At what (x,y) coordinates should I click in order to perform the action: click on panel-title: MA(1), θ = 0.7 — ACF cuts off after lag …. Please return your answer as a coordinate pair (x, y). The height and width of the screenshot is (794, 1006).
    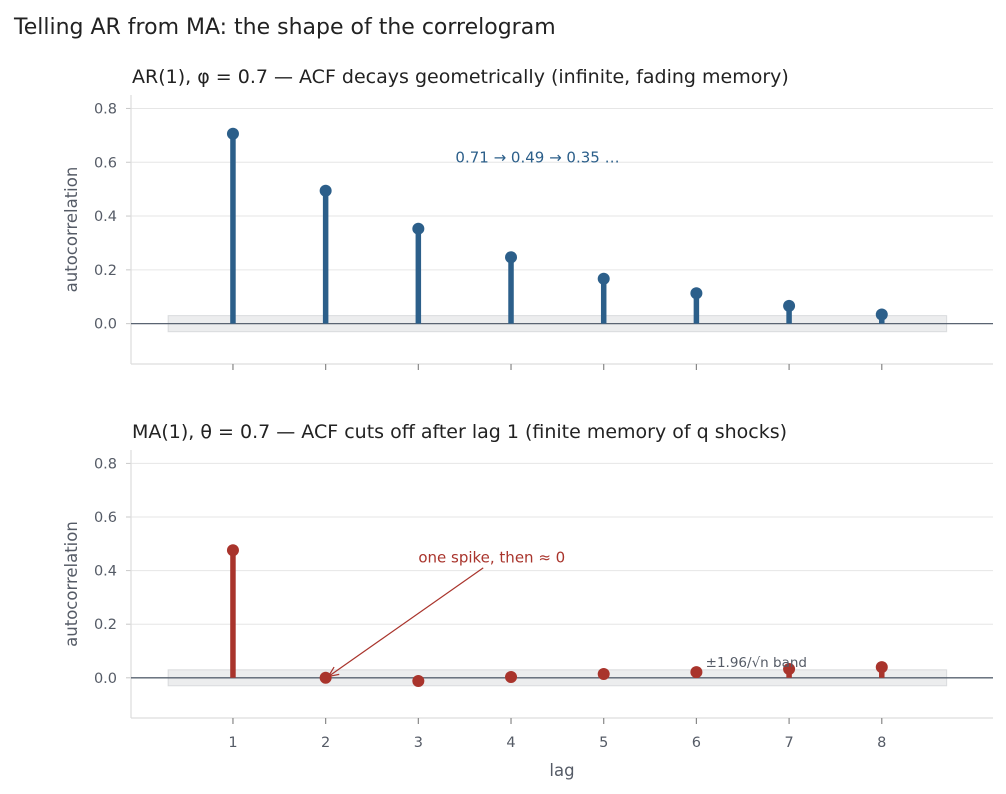
    Looking at the image, I should click on (459, 432).